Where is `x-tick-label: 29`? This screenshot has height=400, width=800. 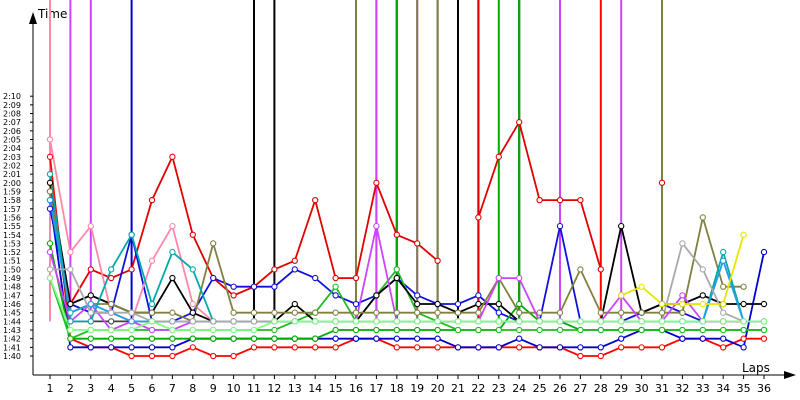
x-tick-label: 29 is located at coordinates (621, 388).